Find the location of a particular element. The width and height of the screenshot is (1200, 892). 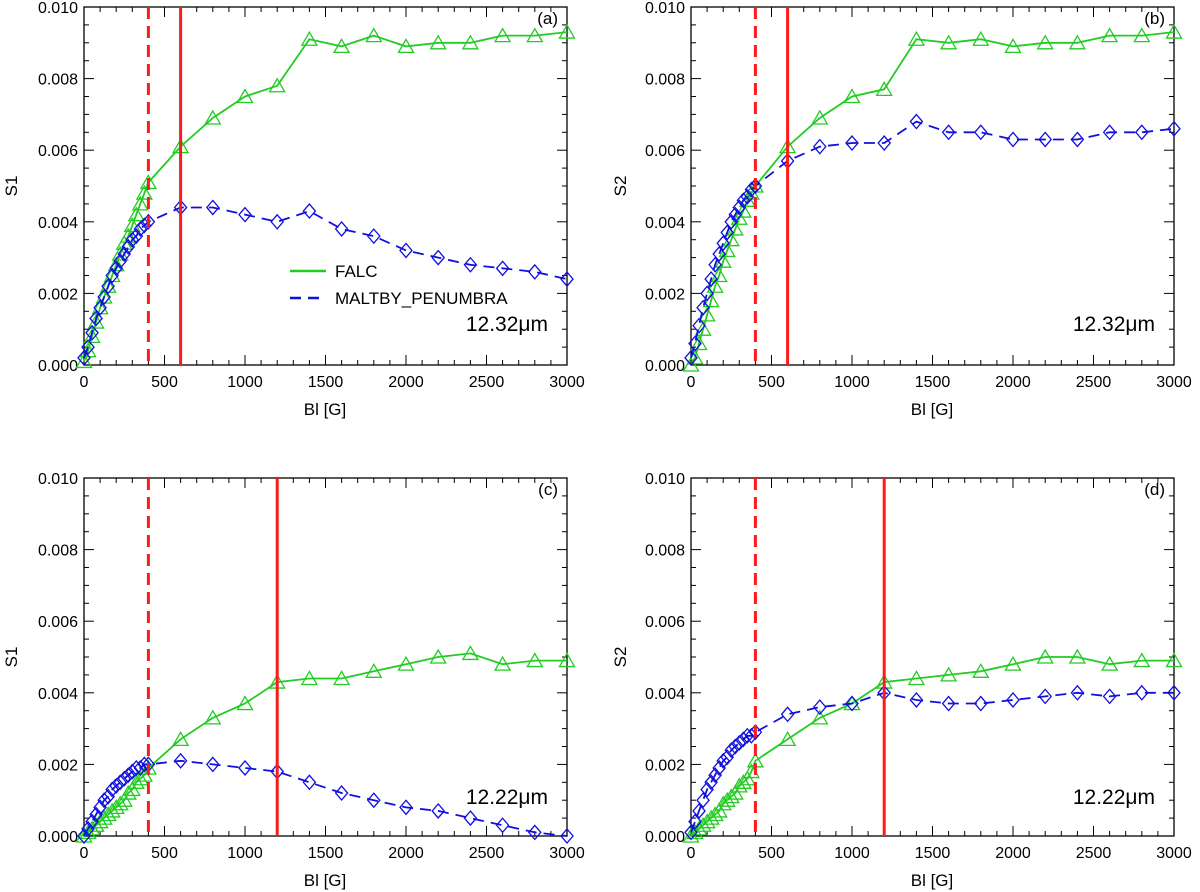

panel-c-wavelength: 12.22μm is located at coordinates (507, 797).